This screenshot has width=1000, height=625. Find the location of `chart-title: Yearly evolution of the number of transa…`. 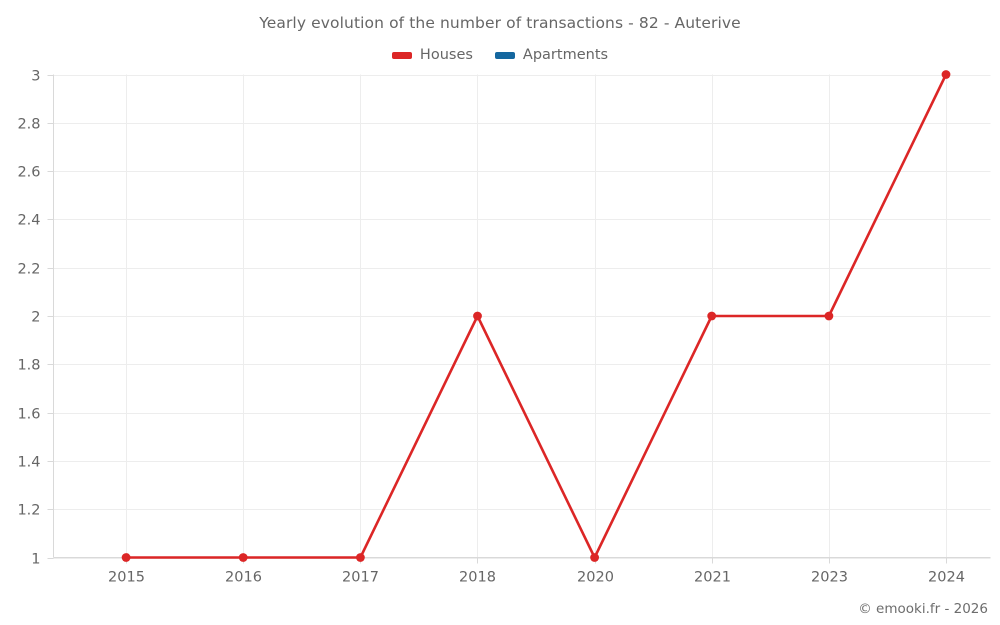

chart-title: Yearly evolution of the number of transa… is located at coordinates (500, 23).